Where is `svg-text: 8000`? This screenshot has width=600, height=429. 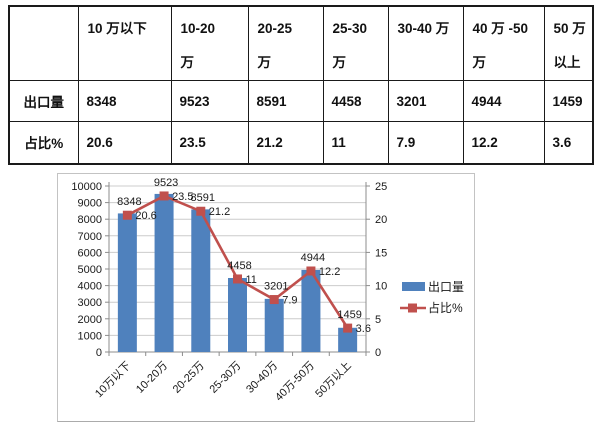 svg-text: 8000 is located at coordinates (90, 220).